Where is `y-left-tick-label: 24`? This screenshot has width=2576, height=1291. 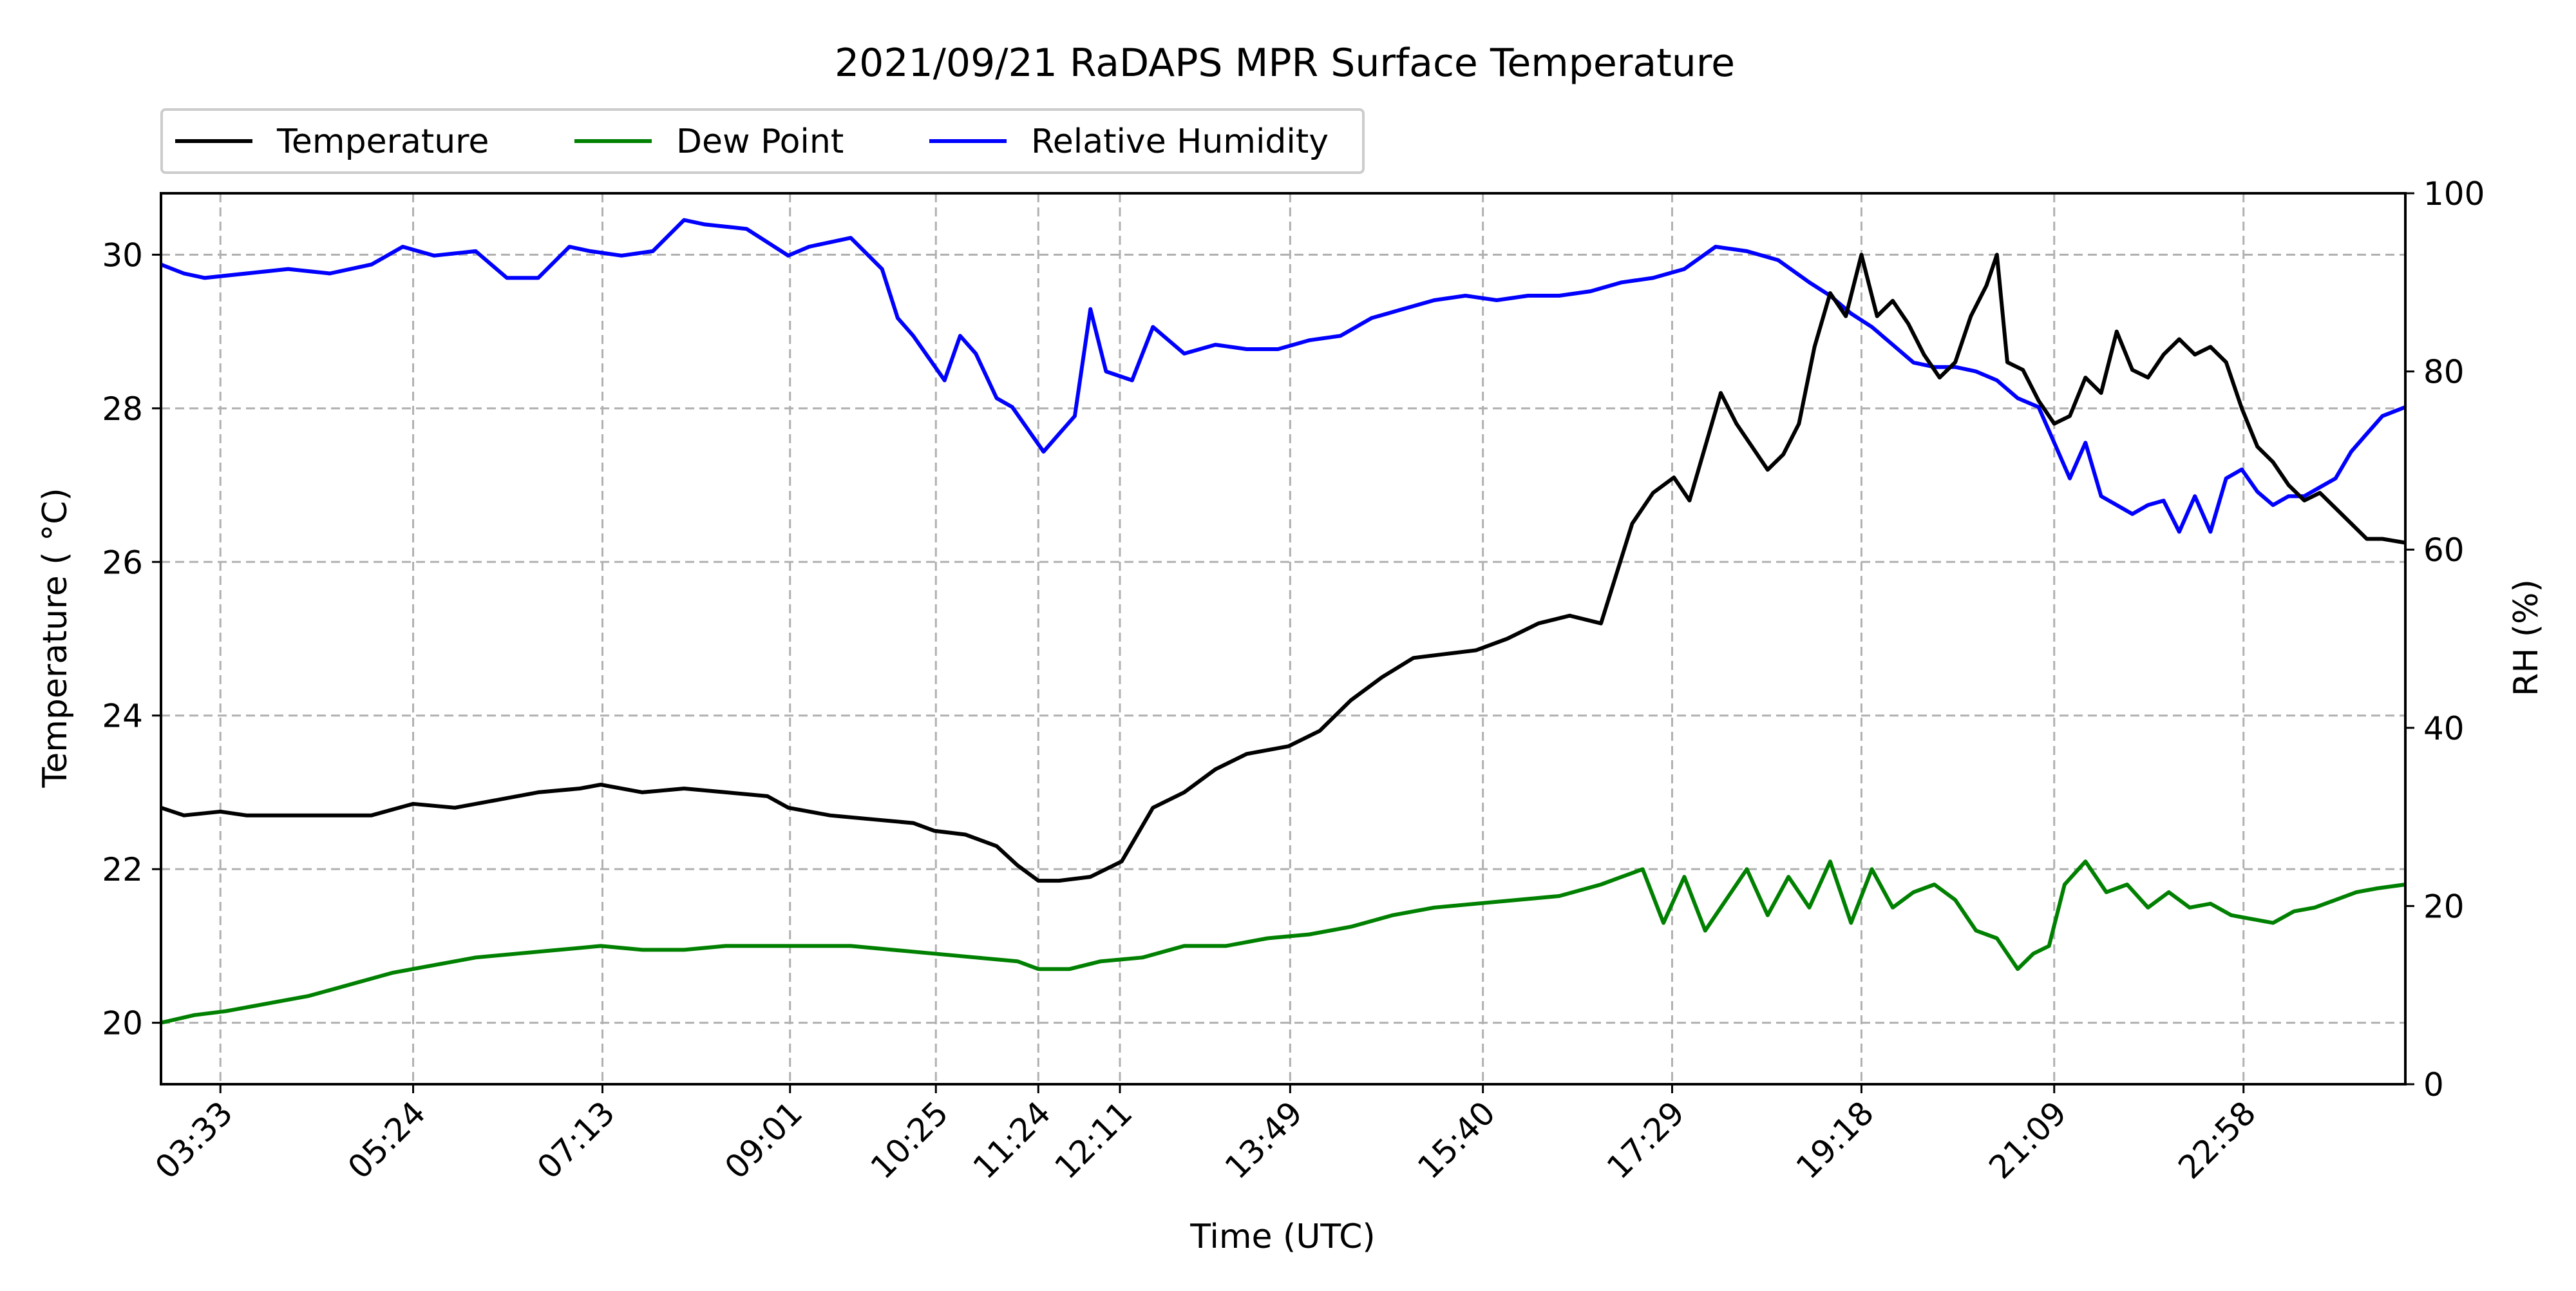 y-left-tick-label: 24 is located at coordinates (123, 716).